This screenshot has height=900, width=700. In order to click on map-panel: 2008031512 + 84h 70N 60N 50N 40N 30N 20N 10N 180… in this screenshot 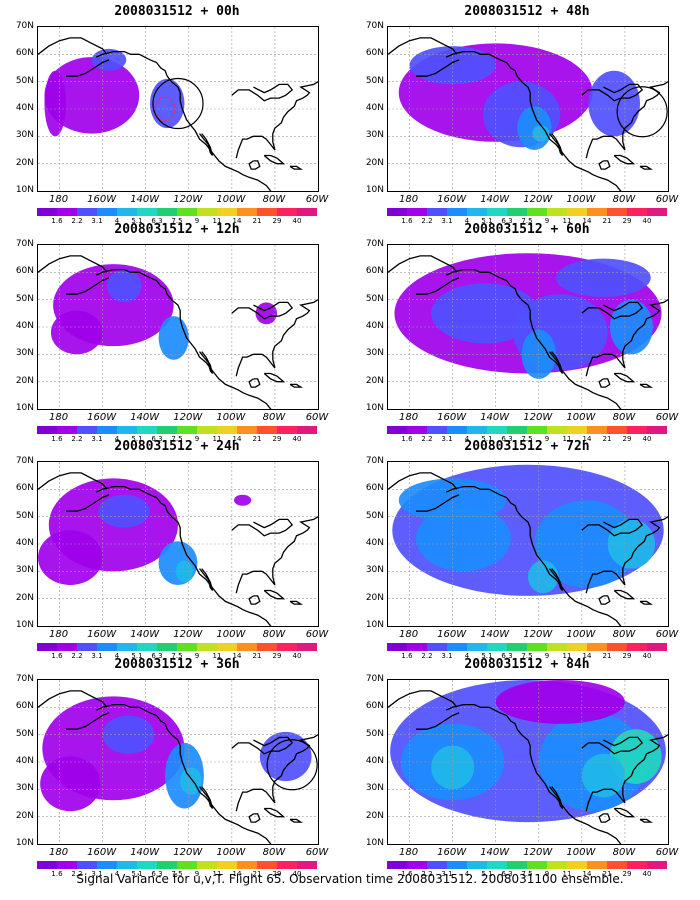, I will do `click(525, 767)`.